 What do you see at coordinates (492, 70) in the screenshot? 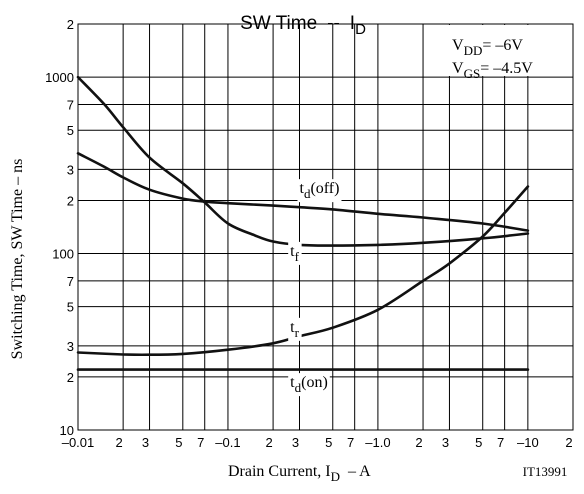
I see `condition-vgs: VGS= –4.5V` at bounding box center [492, 70].